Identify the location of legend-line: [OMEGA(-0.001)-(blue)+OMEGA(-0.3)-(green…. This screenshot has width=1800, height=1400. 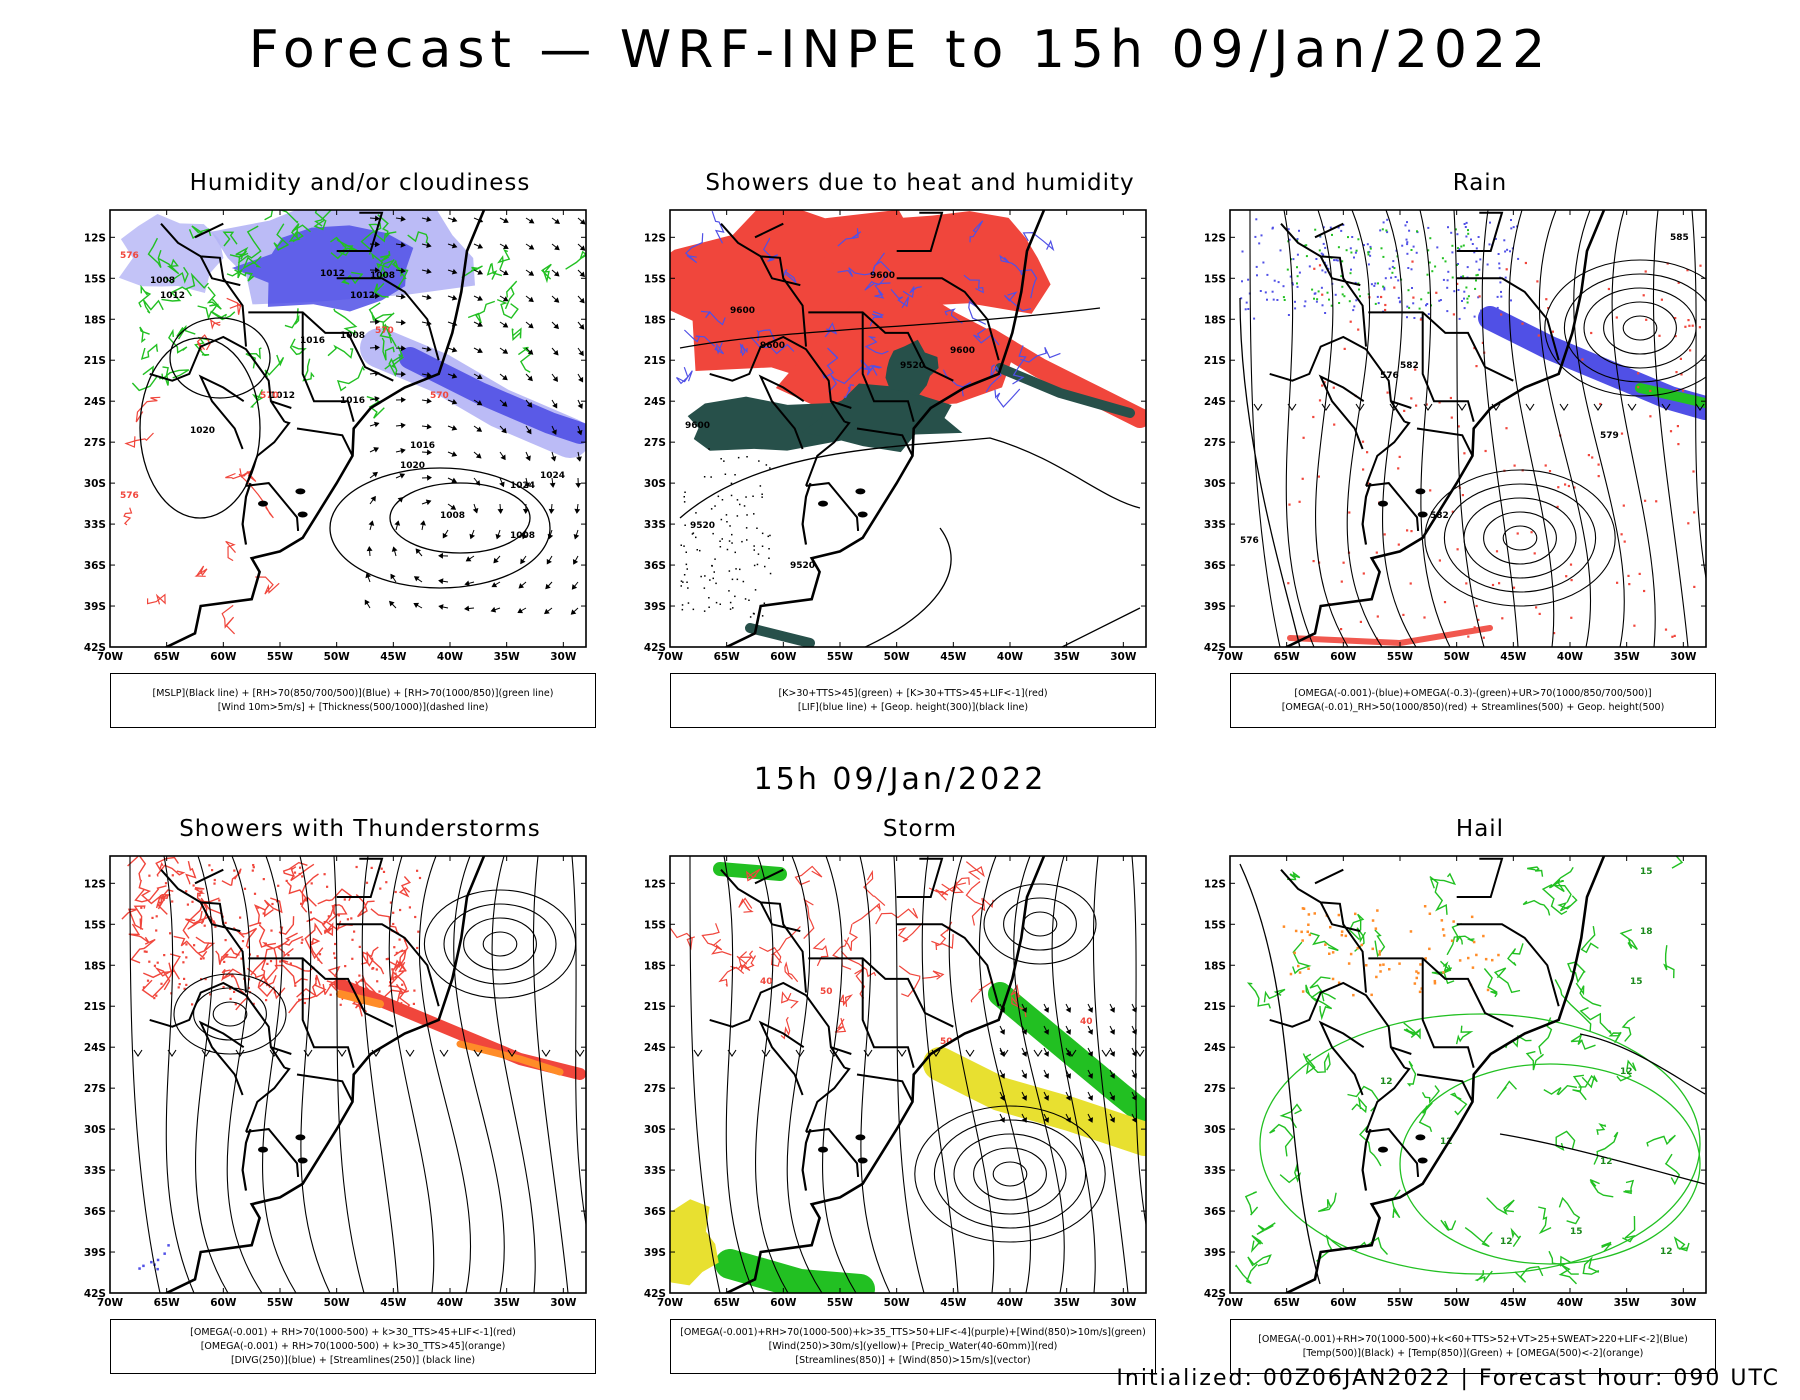
(1473, 693).